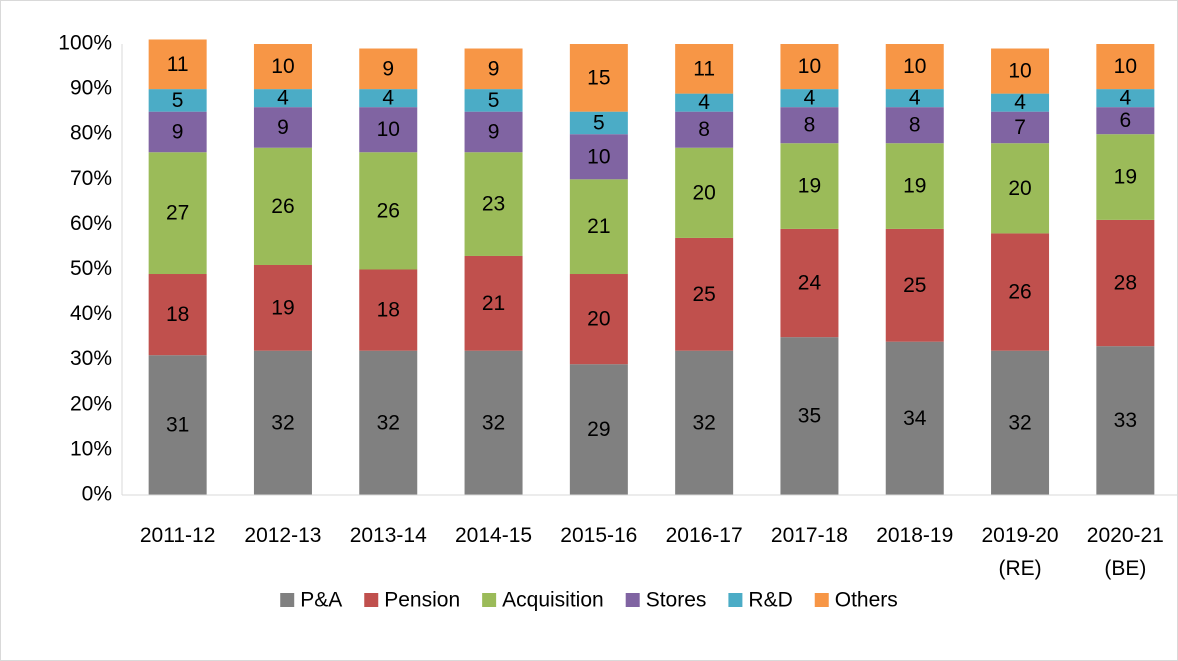 The height and width of the screenshot is (661, 1178). Describe the element at coordinates (915, 535) in the screenshot. I see `x-tick-label: 2018-19` at that location.